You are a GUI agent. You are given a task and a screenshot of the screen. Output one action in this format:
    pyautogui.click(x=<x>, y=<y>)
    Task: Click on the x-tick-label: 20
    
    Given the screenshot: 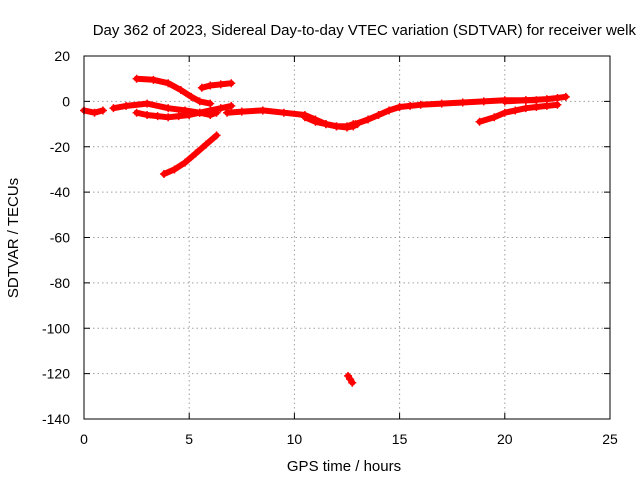 What is the action you would take?
    pyautogui.click(x=505, y=439)
    